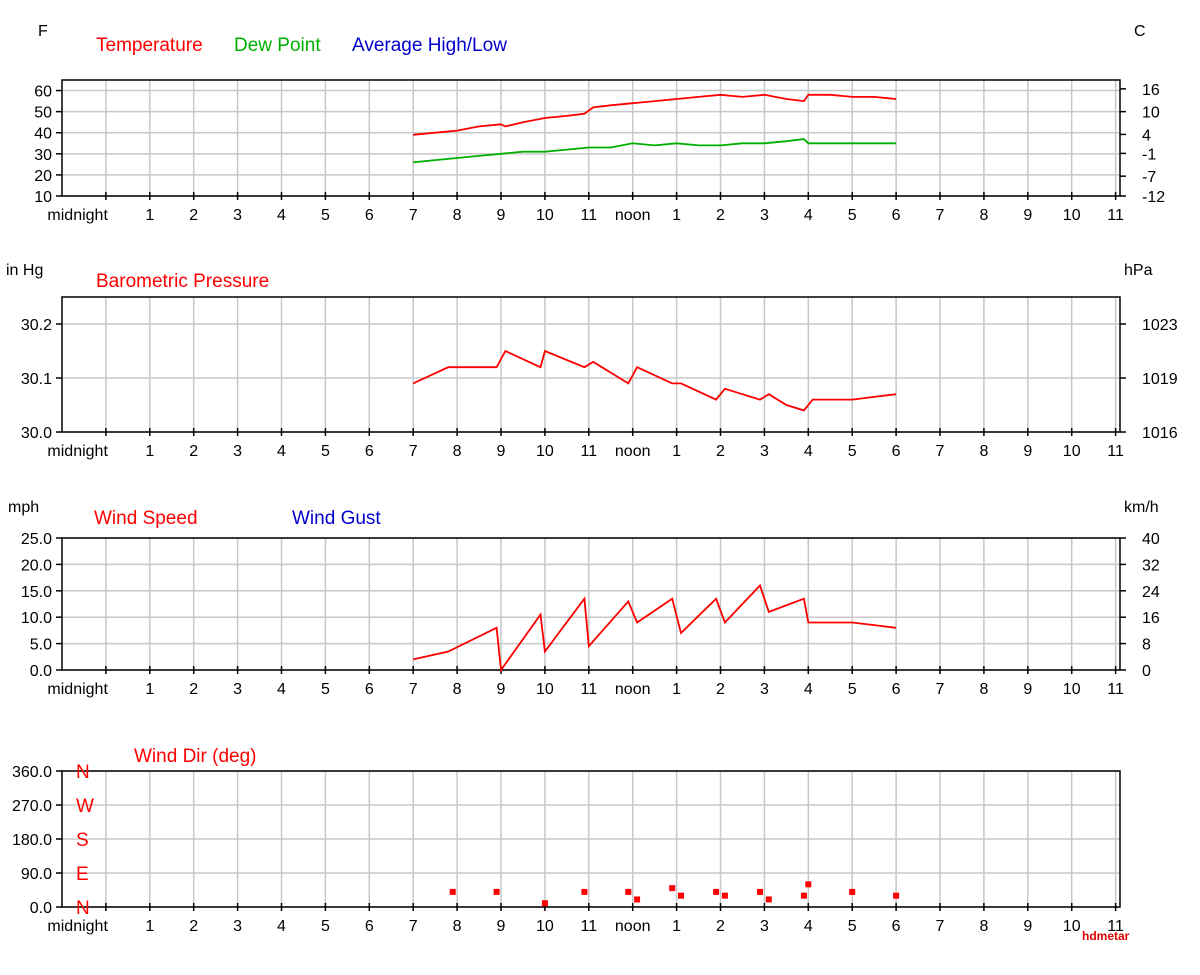  I want to click on y-tick-label-right: 1016, so click(1160, 433).